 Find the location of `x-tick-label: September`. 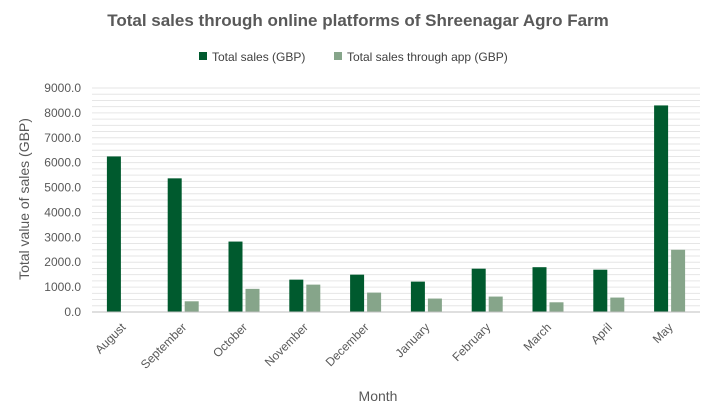

x-tick-label: September is located at coordinates (163, 345).